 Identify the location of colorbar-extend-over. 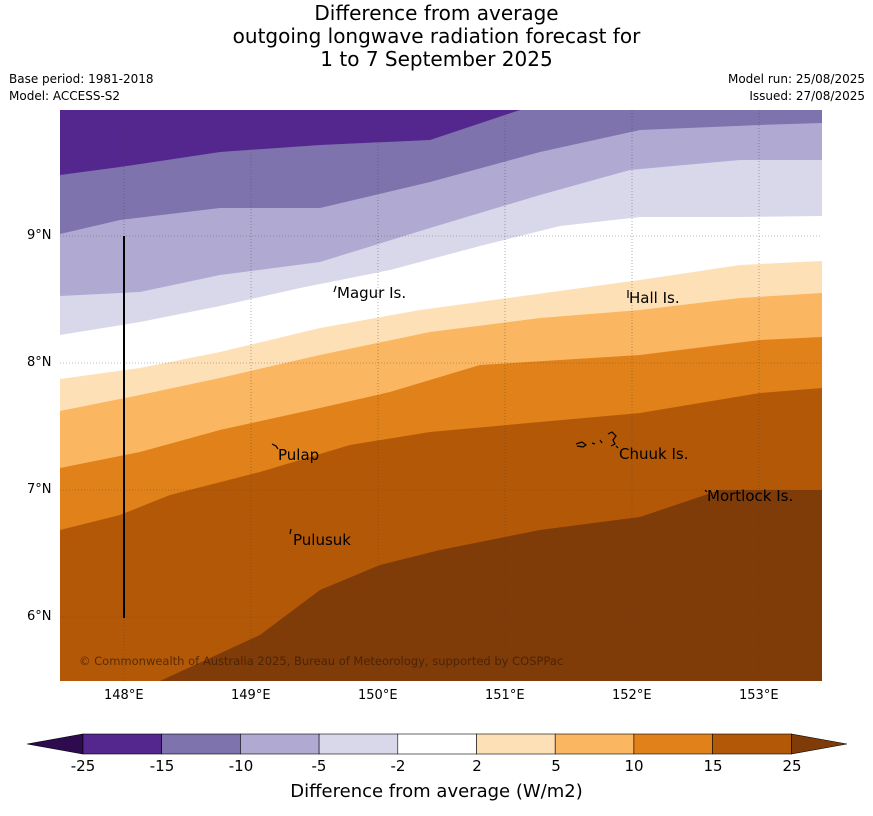
(819, 744).